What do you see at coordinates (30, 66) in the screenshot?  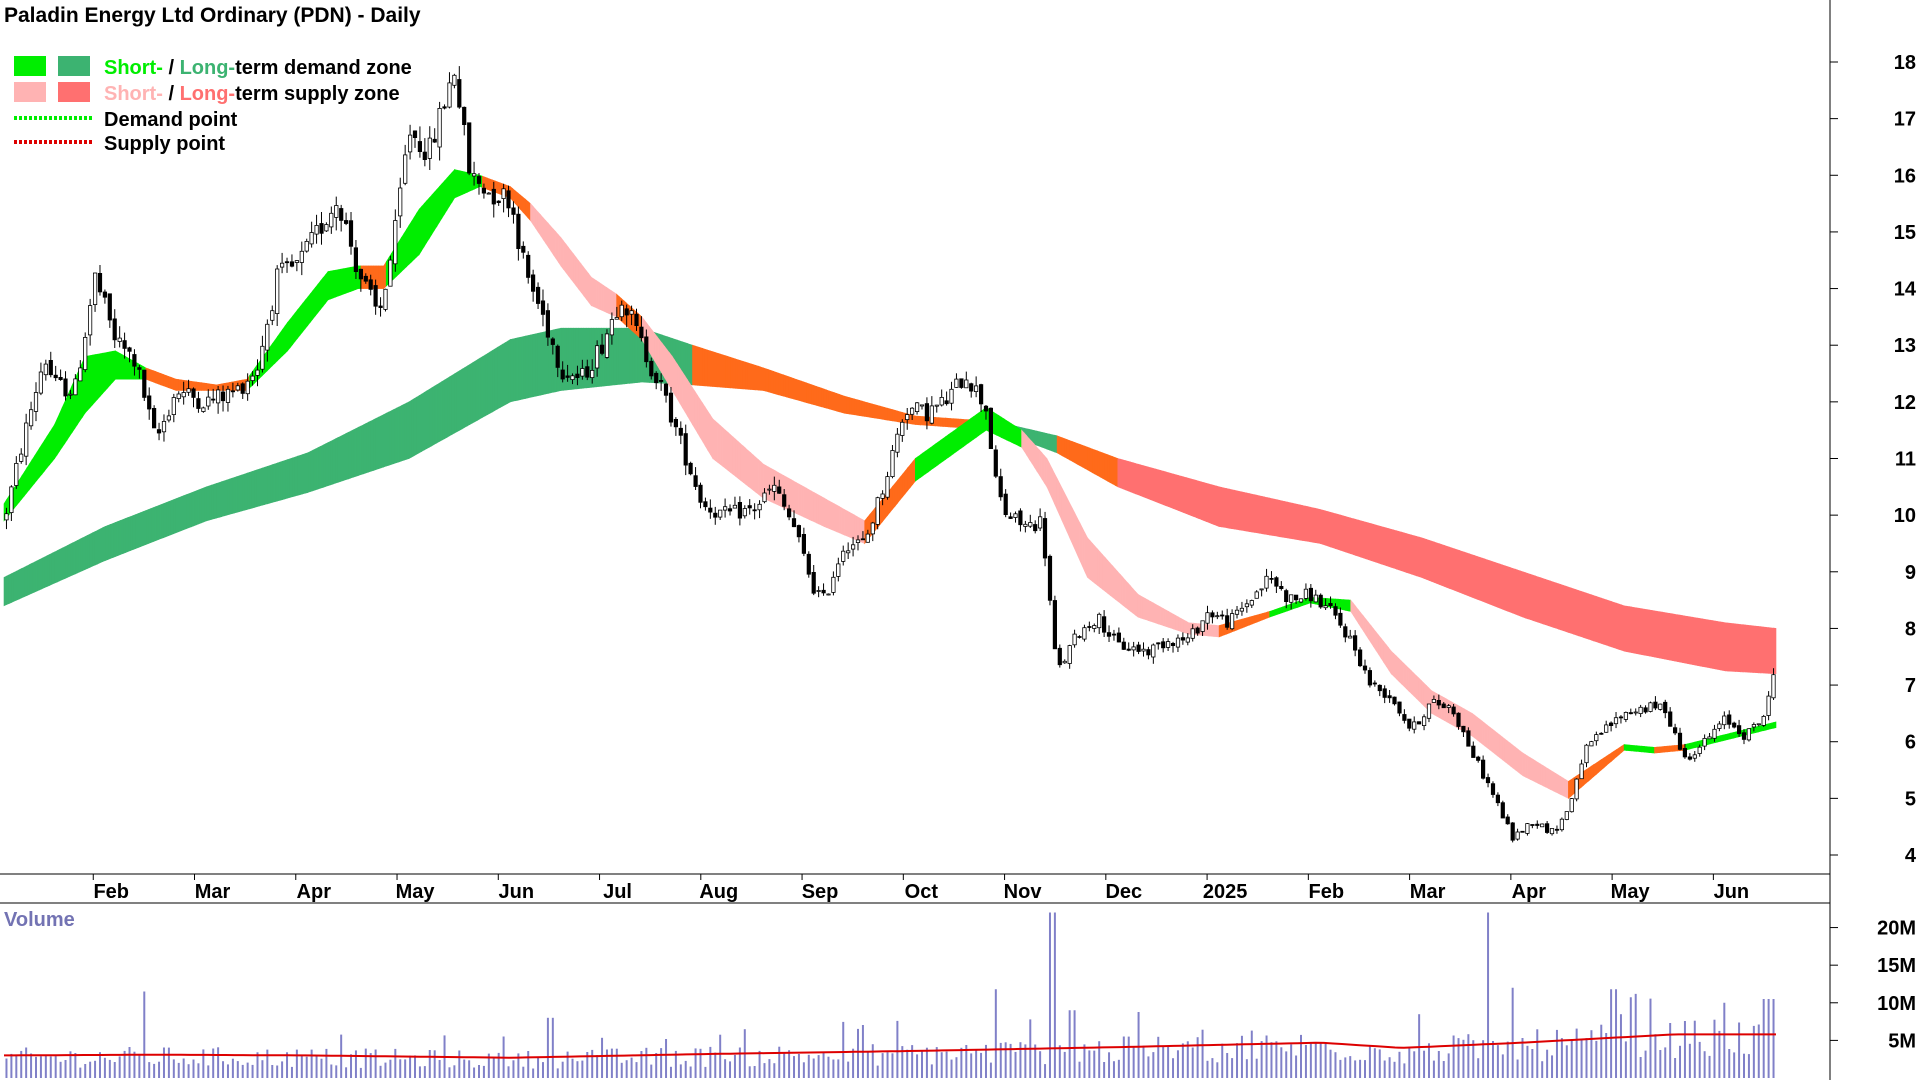 I see `legend-swatch-short` at bounding box center [30, 66].